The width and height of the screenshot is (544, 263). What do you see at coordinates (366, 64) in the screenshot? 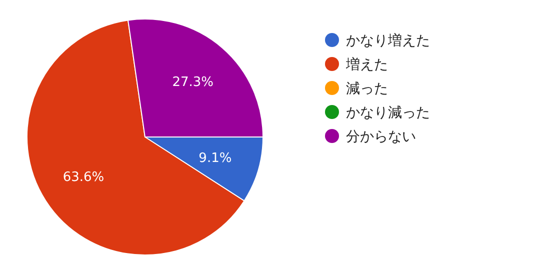
I see `legend-label: 増えた` at bounding box center [366, 64].